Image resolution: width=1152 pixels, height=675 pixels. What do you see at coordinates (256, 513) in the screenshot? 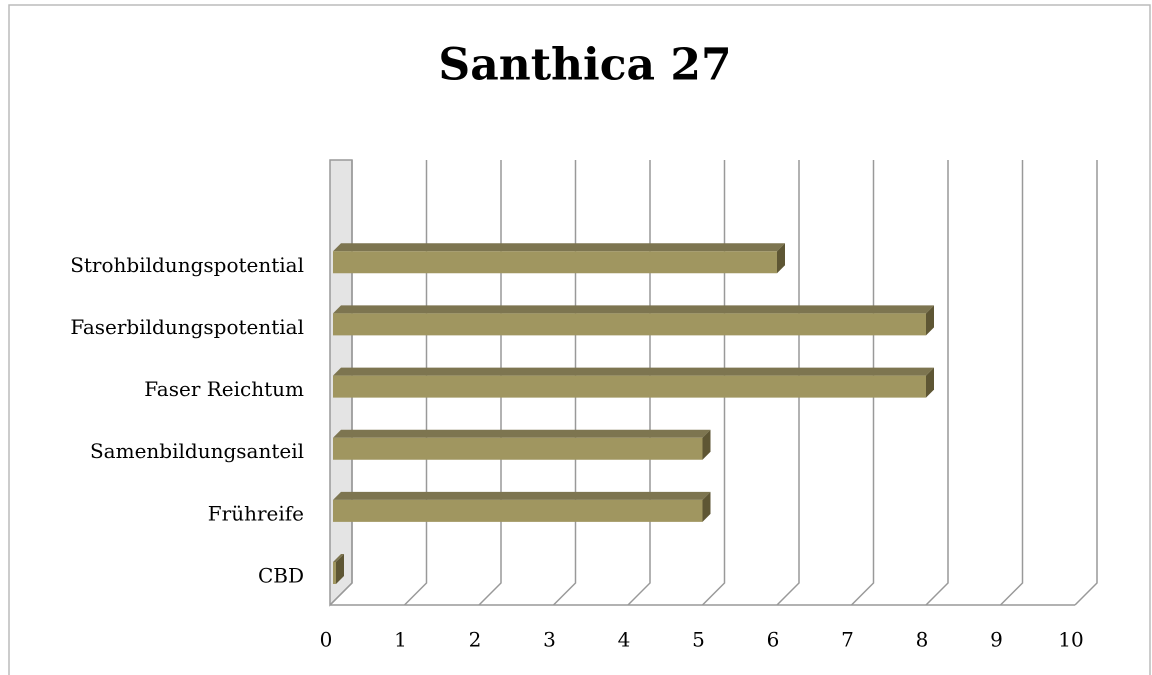
I see `y-tick-label: Frühreife` at bounding box center [256, 513].